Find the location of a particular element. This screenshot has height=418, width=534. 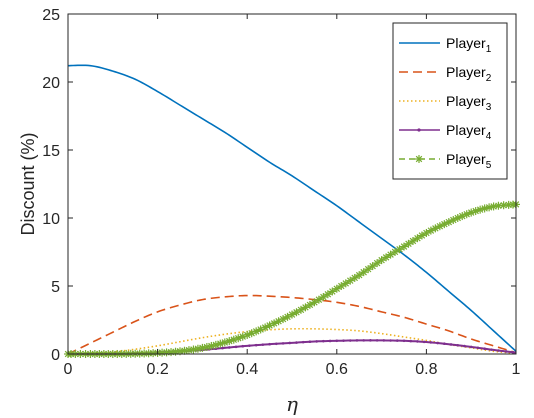

y-tick-label: 15 is located at coordinates (51, 151).